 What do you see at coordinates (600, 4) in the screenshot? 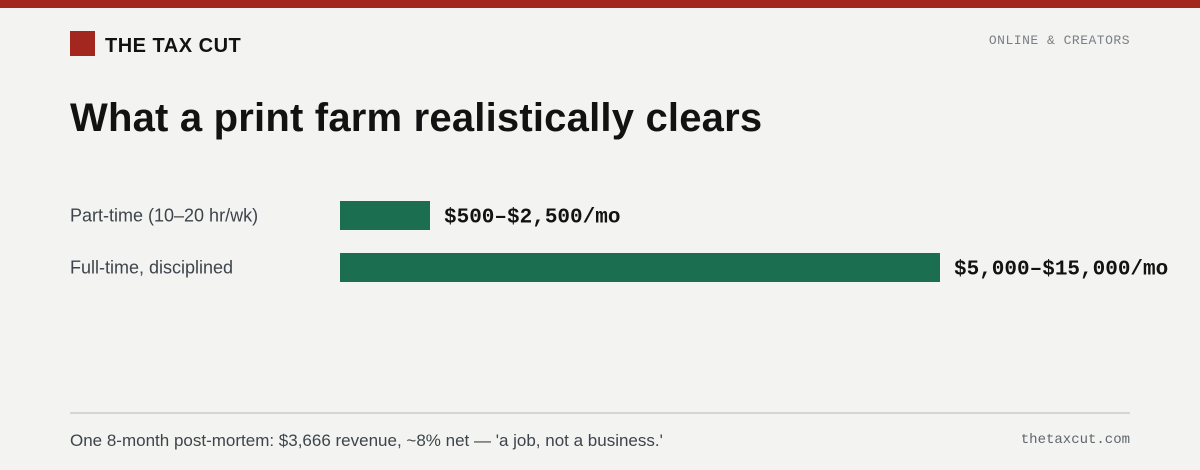
I see `top-accent-bar` at bounding box center [600, 4].